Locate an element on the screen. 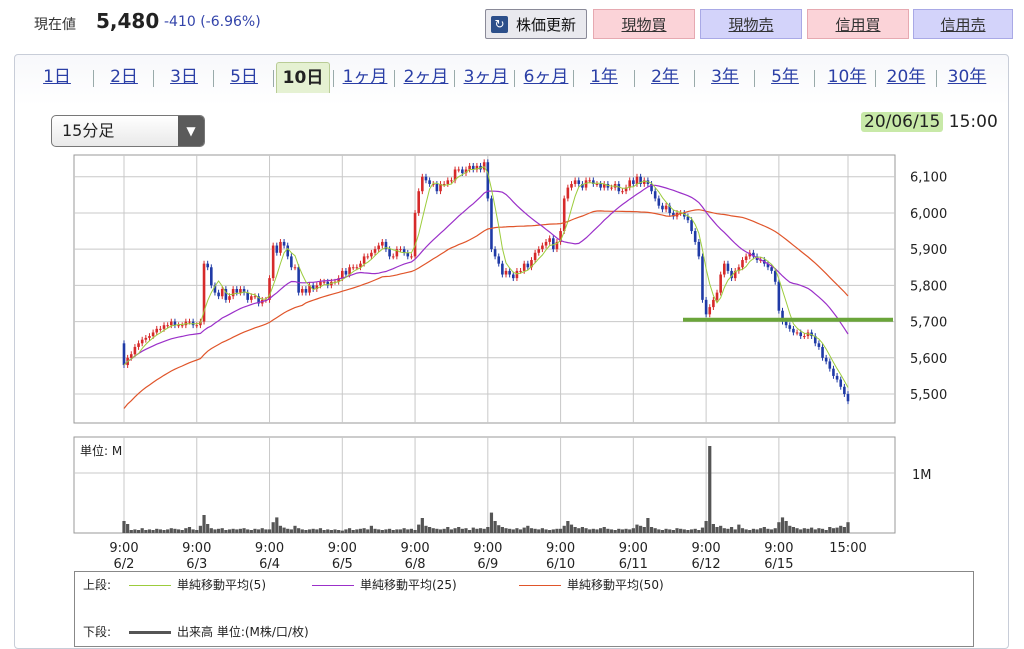  tab-2年: 2年 is located at coordinates (665, 77).